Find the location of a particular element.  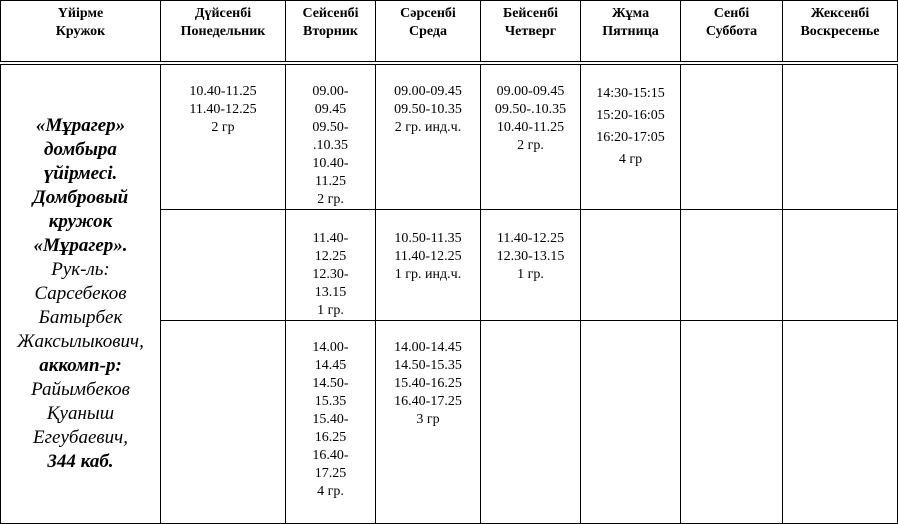

text-line: 4 гр. is located at coordinates (330, 491).